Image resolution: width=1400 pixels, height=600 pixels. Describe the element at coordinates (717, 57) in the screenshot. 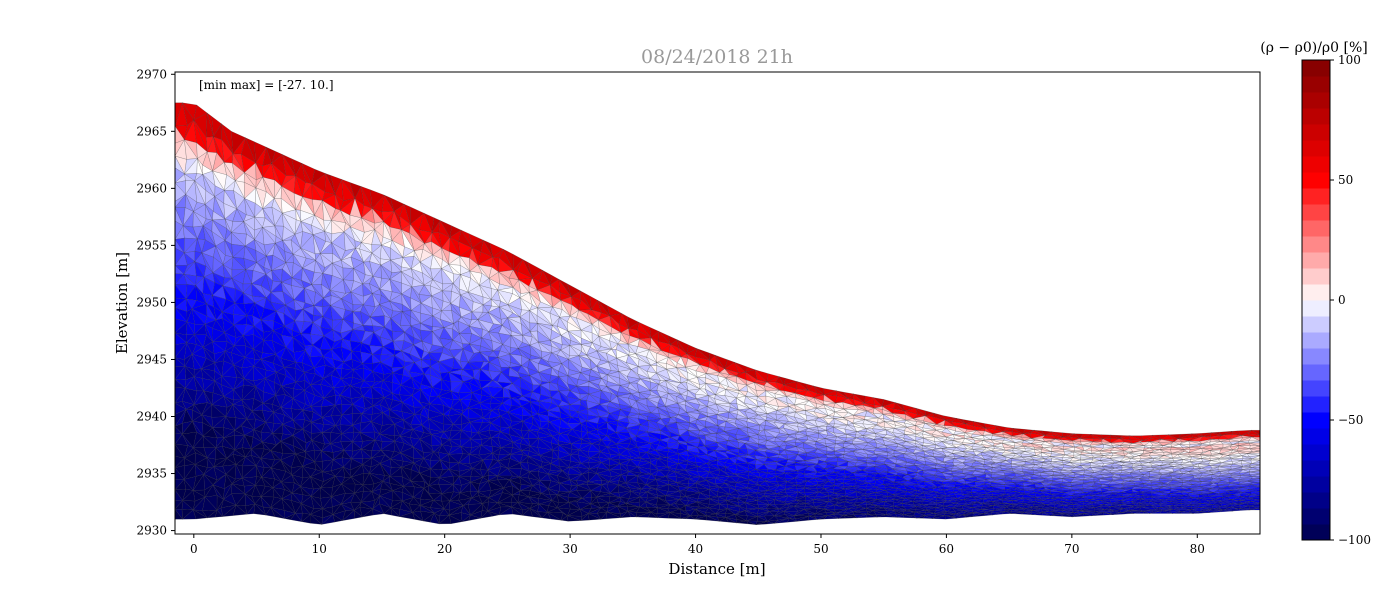

I see `chart-title: 08/24/2018 21h` at that location.